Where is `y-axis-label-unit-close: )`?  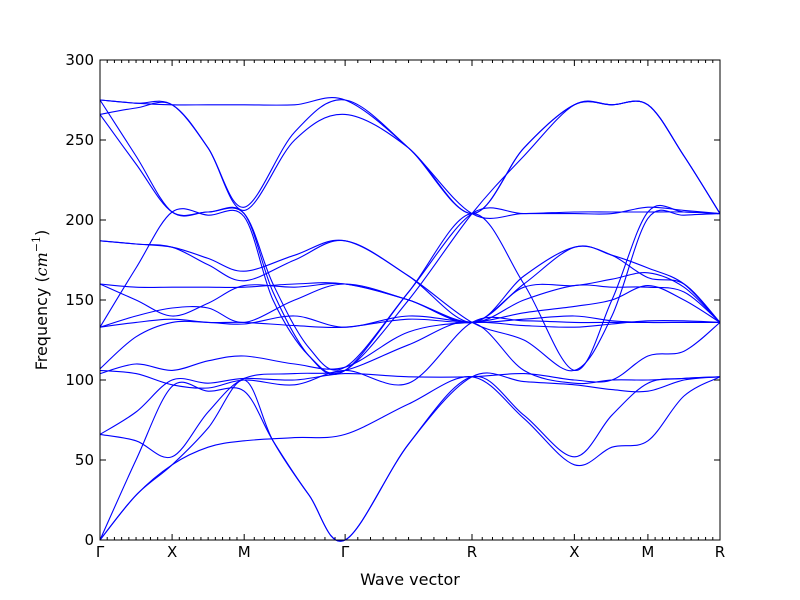
y-axis-label-unit-close: ) is located at coordinates (41, 233).